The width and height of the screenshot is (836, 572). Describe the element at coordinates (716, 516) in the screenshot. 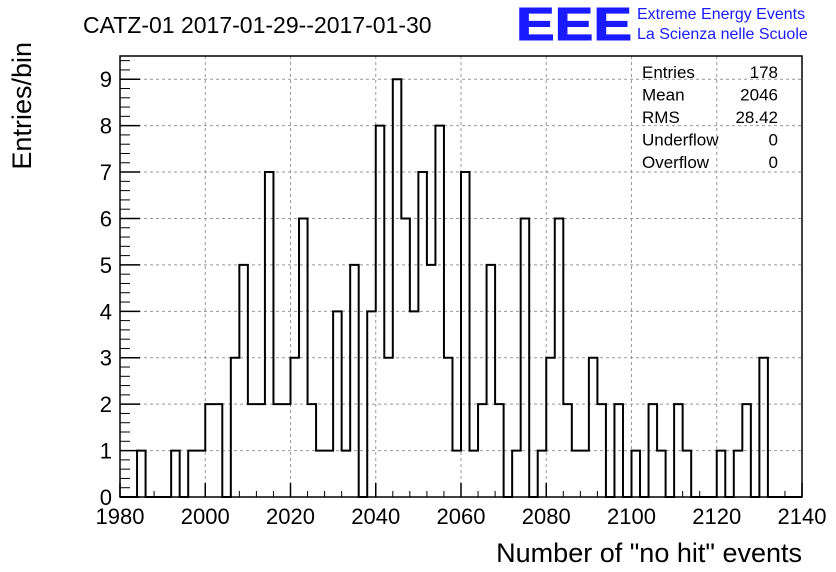

I see `x-tick-label: 2120` at that location.